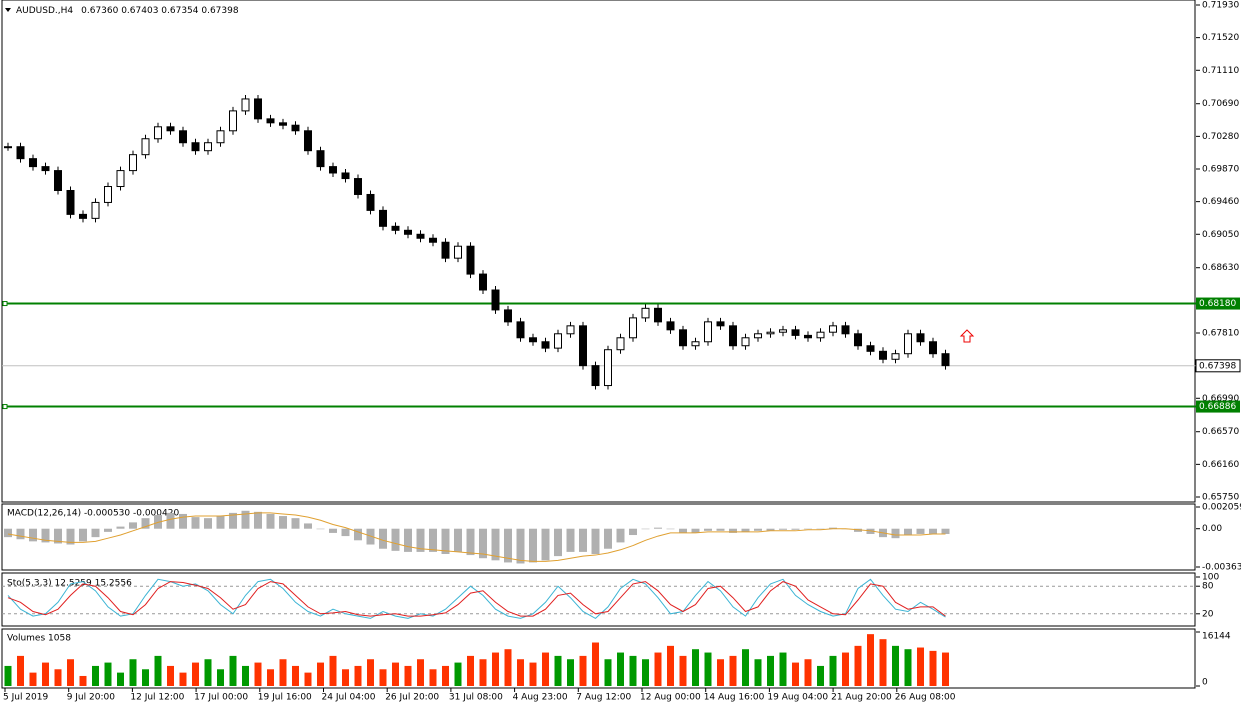 The height and width of the screenshot is (708, 1241). I want to click on y-tick-label: 0.70690, so click(1220, 104).